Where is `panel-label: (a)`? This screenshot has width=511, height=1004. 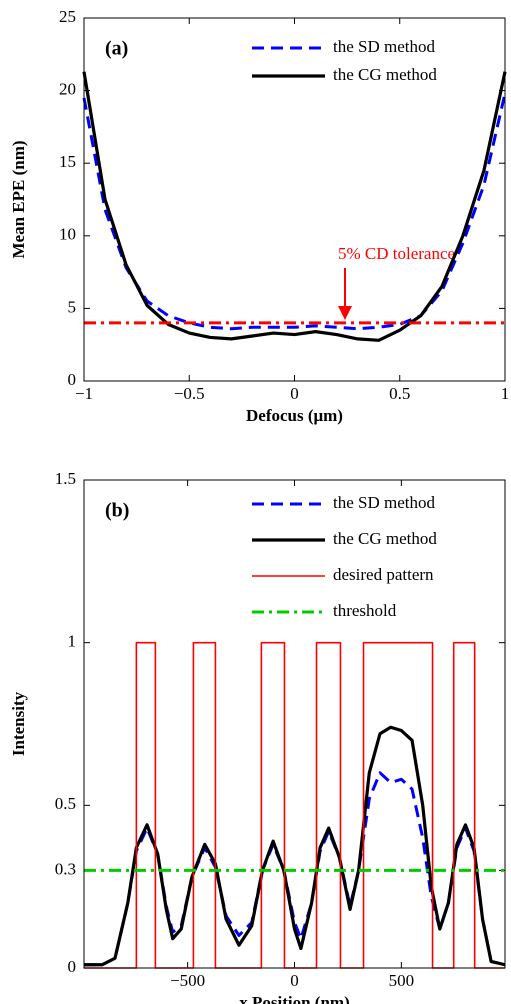 panel-label: (a) is located at coordinates (116, 49).